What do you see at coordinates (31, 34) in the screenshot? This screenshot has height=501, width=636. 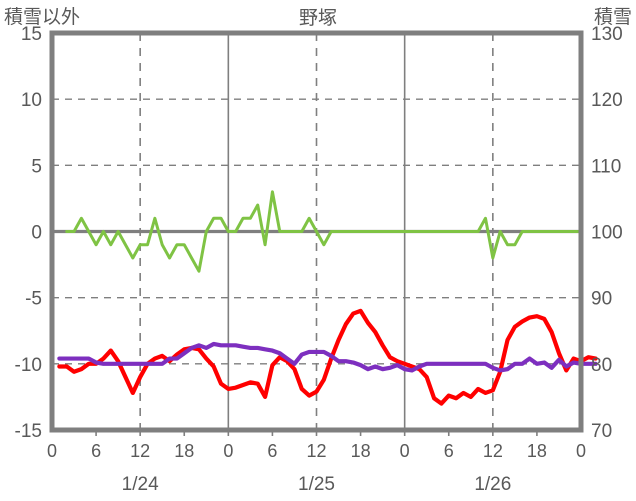 I see `y-axis-tick-label: 15` at bounding box center [31, 34].